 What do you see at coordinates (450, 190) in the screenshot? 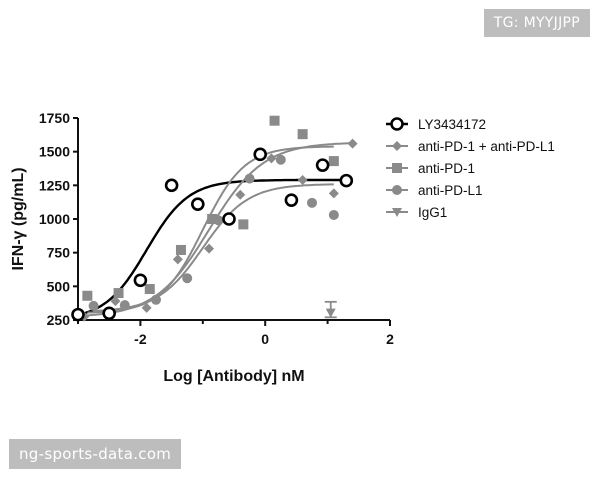
I see `legend-label: anti-PD-L1` at bounding box center [450, 190].